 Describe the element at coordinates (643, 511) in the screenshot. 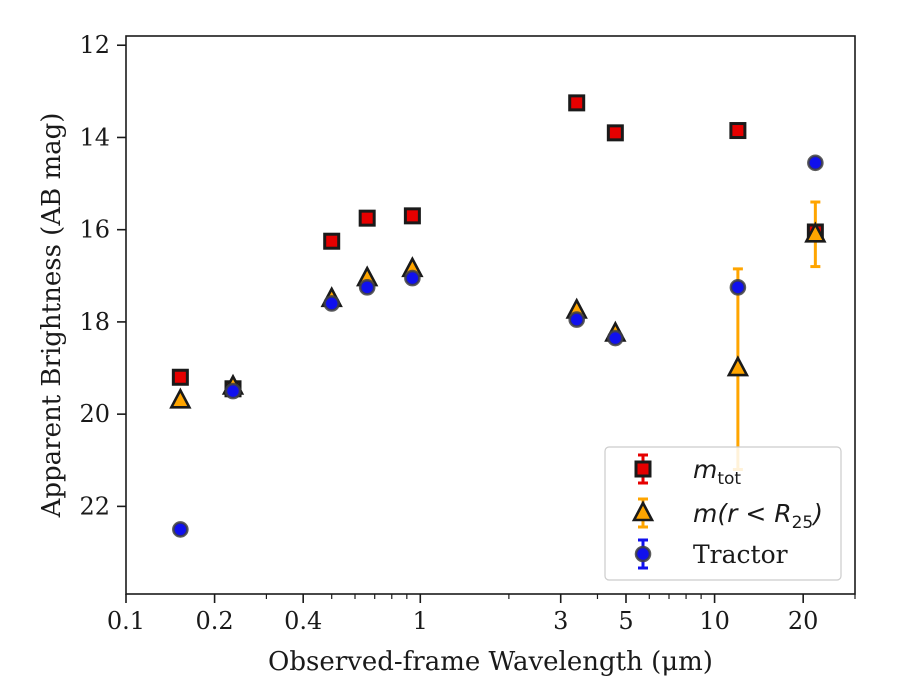

I see `legend-marker-triangle` at that location.